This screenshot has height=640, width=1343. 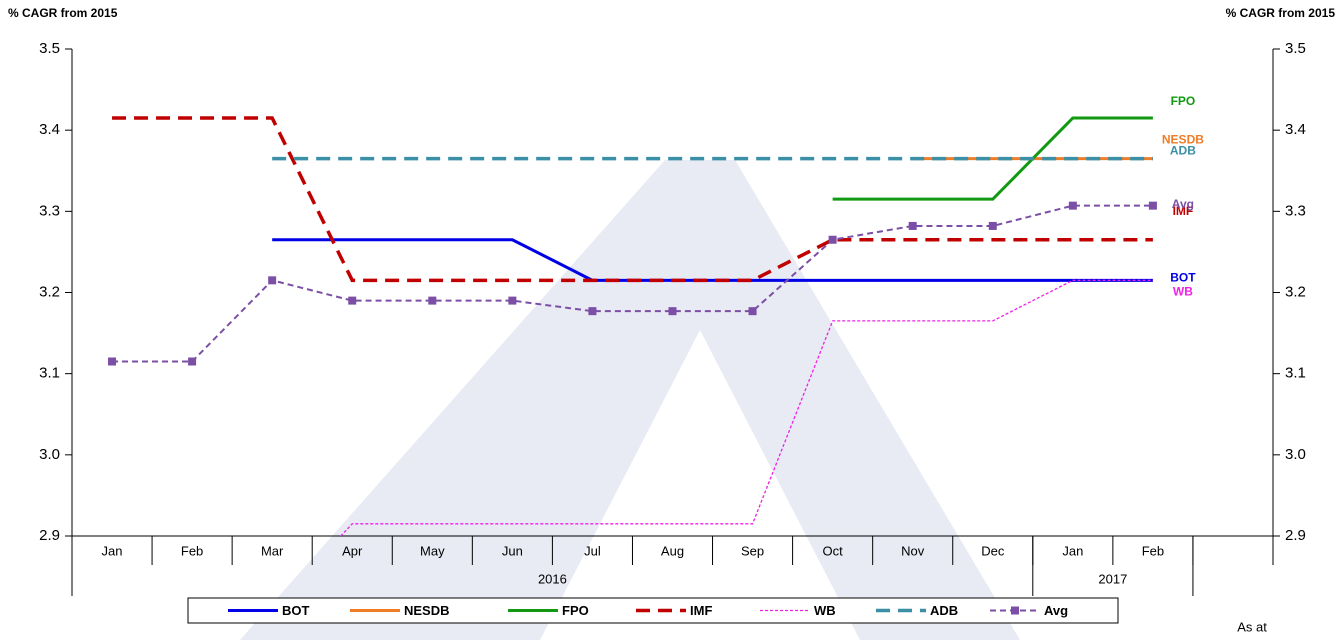 I want to click on legend-label: IMF, so click(x=701, y=610).